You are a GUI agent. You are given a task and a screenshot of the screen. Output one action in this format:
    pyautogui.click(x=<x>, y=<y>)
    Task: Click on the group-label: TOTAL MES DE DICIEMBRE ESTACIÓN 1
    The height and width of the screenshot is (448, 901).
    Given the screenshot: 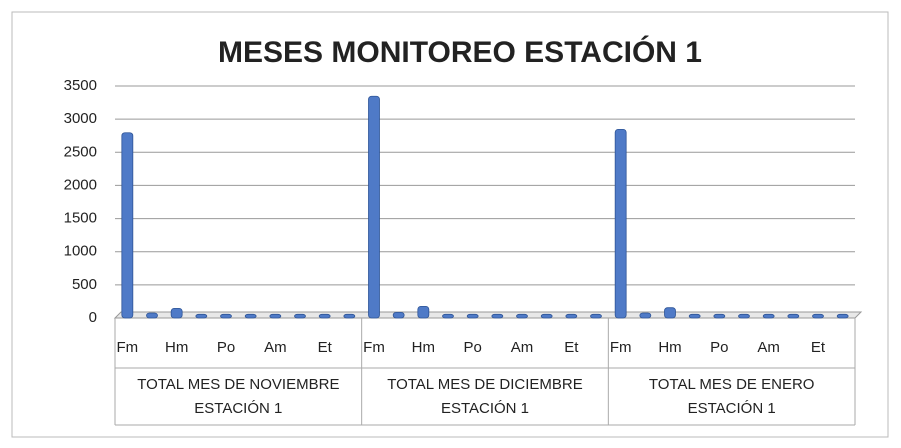 What is the action you would take?
    pyautogui.click(x=485, y=396)
    